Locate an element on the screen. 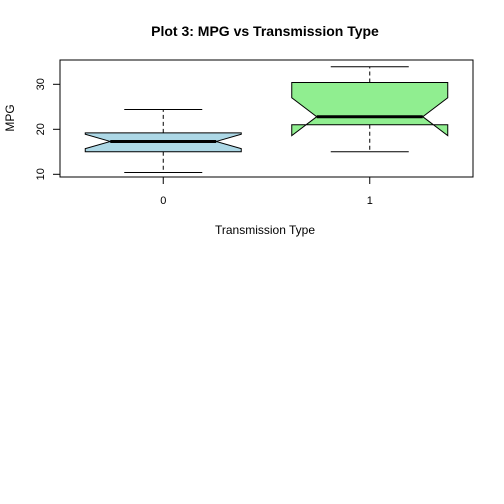 Image resolution: width=504 pixels, height=504 pixels. y-axis: 10 20 30 is located at coordinates (48, 129).